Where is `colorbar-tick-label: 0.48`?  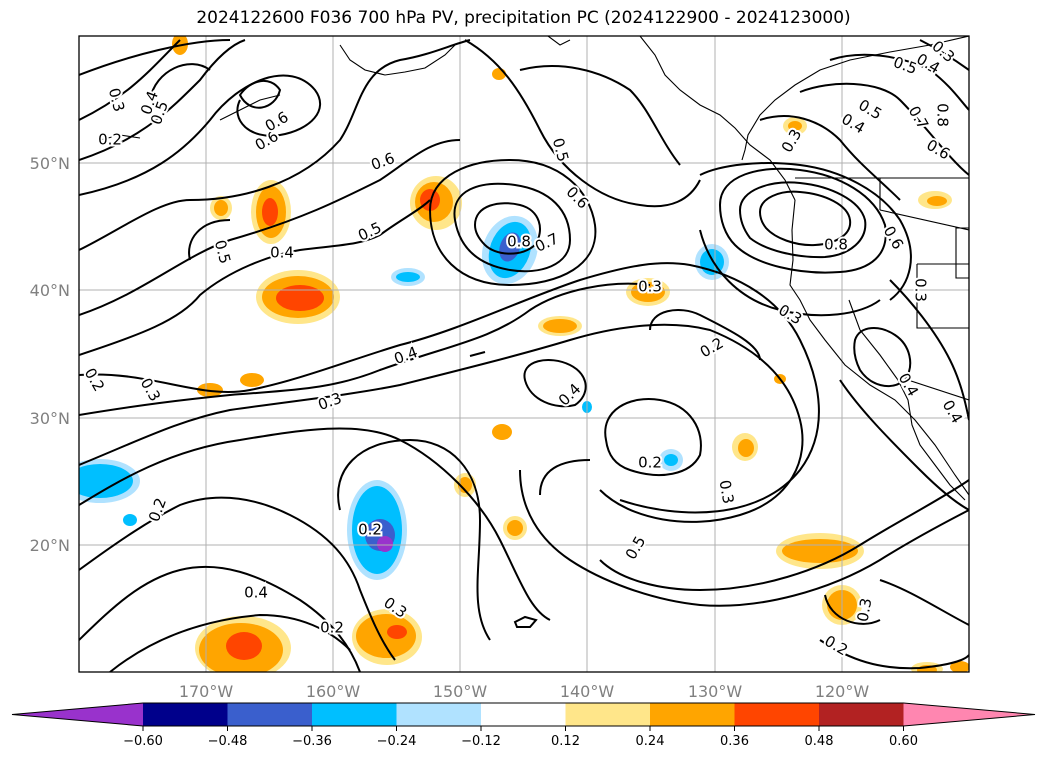 colorbar-tick-label: 0.48 is located at coordinates (819, 741).